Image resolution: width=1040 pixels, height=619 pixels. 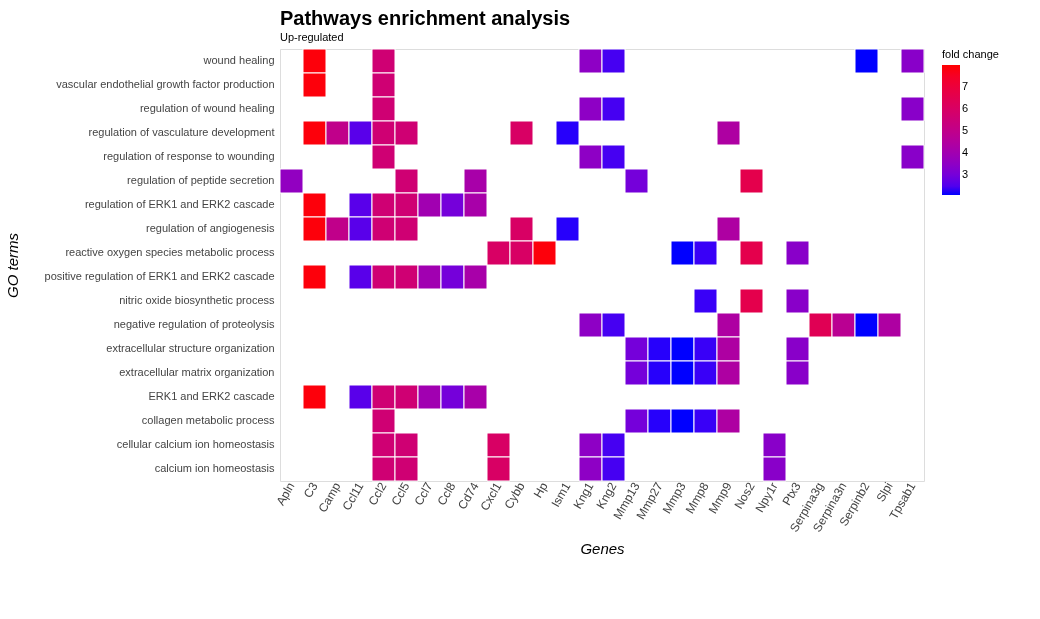 I want to click on x-axis-title: Genes, so click(x=603, y=548).